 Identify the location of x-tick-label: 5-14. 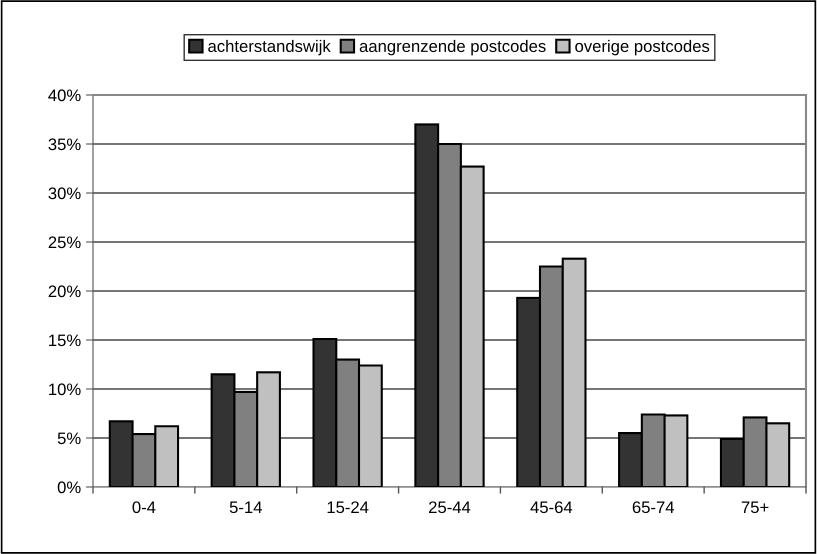
(246, 508).